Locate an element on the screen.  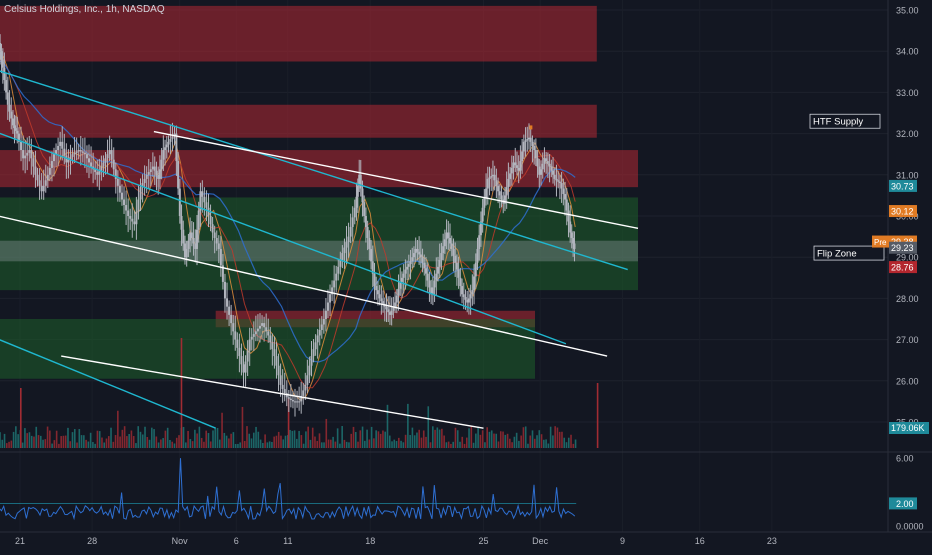
time-tick-label: 21 is located at coordinates (20, 541).